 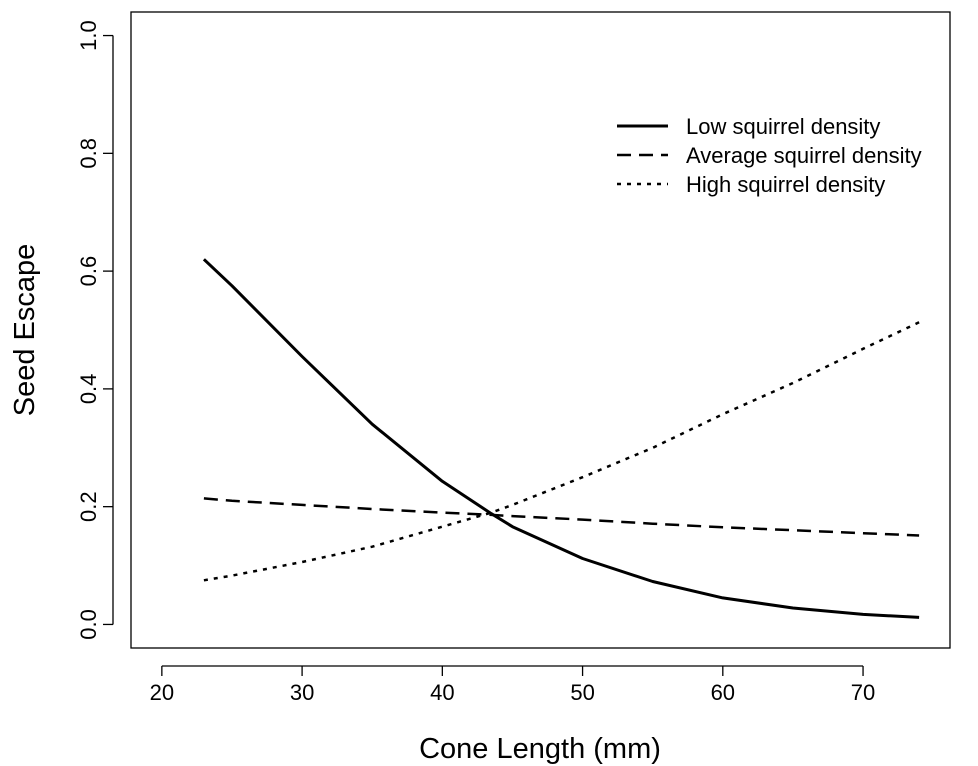 What do you see at coordinates (25, 330) in the screenshot?
I see `y-axis-title: Seed Escape` at bounding box center [25, 330].